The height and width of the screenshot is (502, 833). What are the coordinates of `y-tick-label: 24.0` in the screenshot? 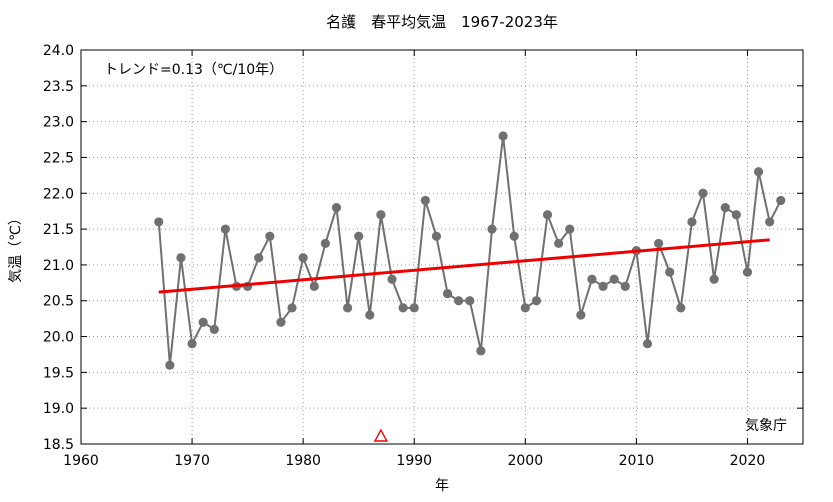 It's located at (58, 51).